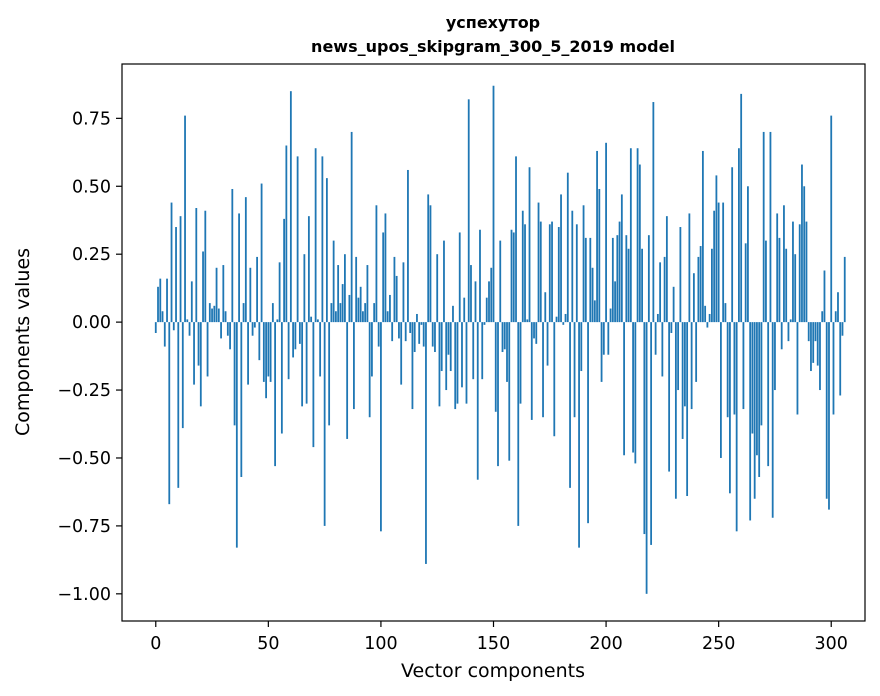  I want to click on x-tick-label: 300, so click(831, 644).